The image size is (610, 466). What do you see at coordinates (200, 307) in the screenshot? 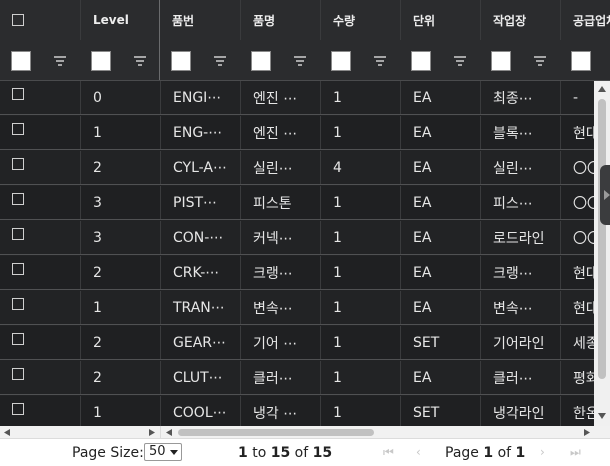
I see `cell-part-no: TRAN⋯` at bounding box center [200, 307].